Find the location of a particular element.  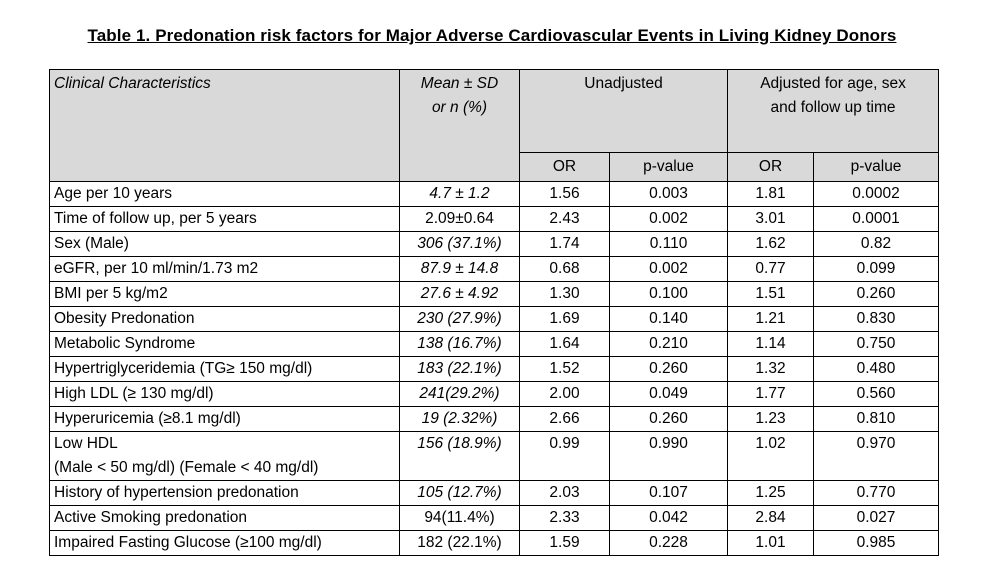

row-or-unadjusted: 1.30 is located at coordinates (564, 294).